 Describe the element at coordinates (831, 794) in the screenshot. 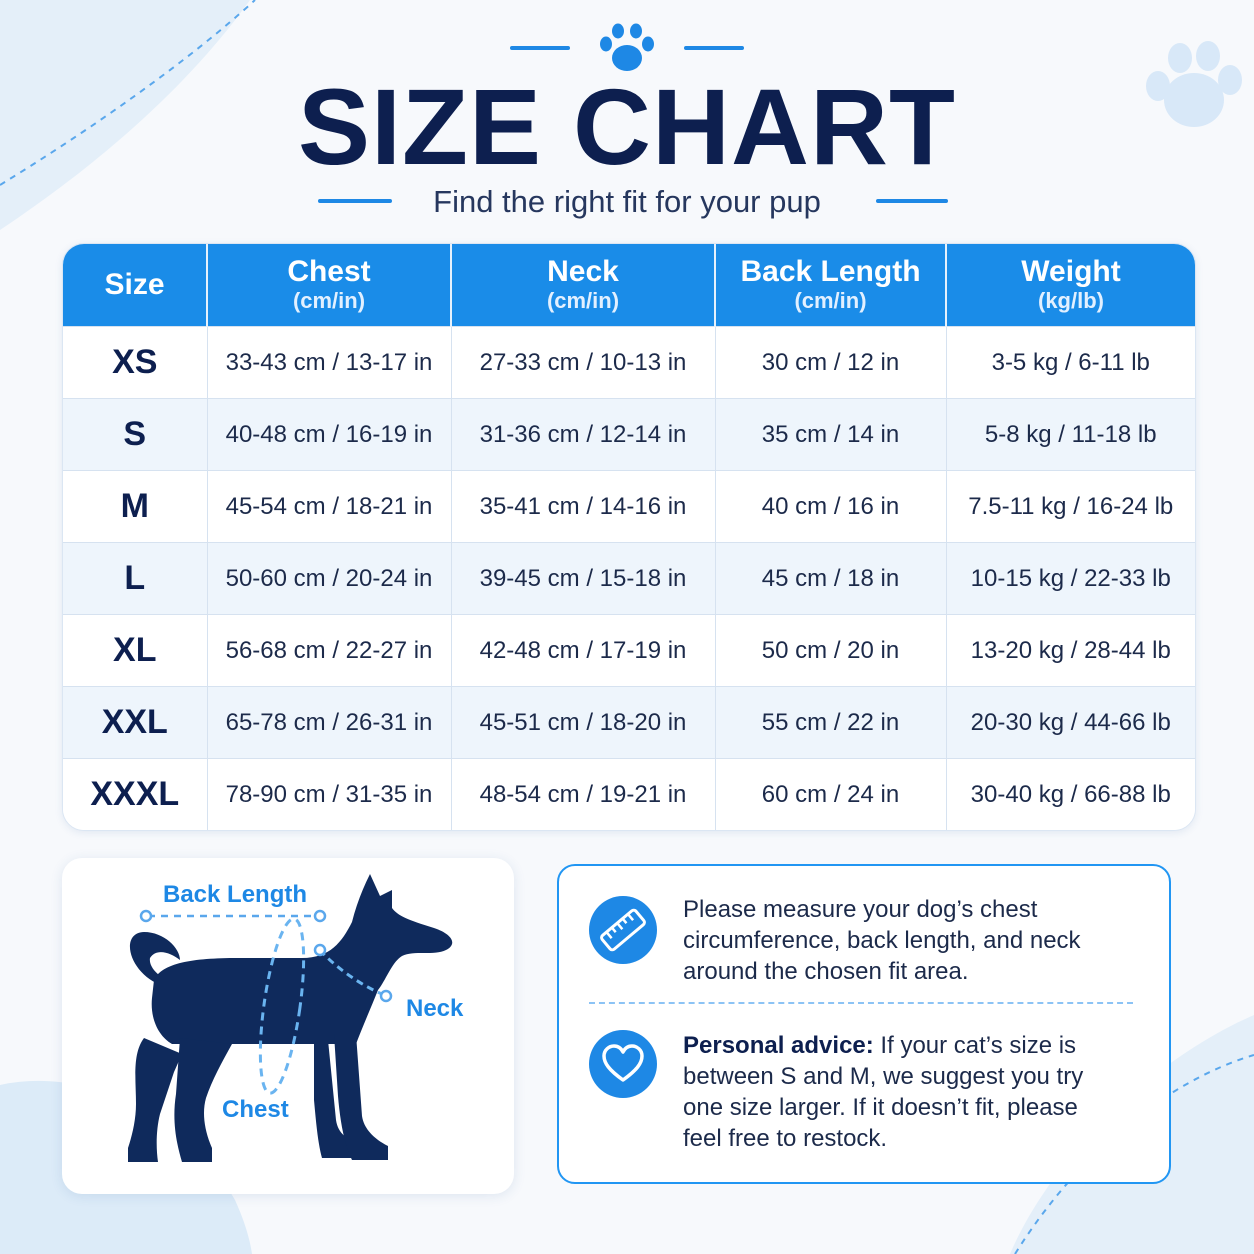

I see `back-length-cell: 60 cm / 24 in` at that location.